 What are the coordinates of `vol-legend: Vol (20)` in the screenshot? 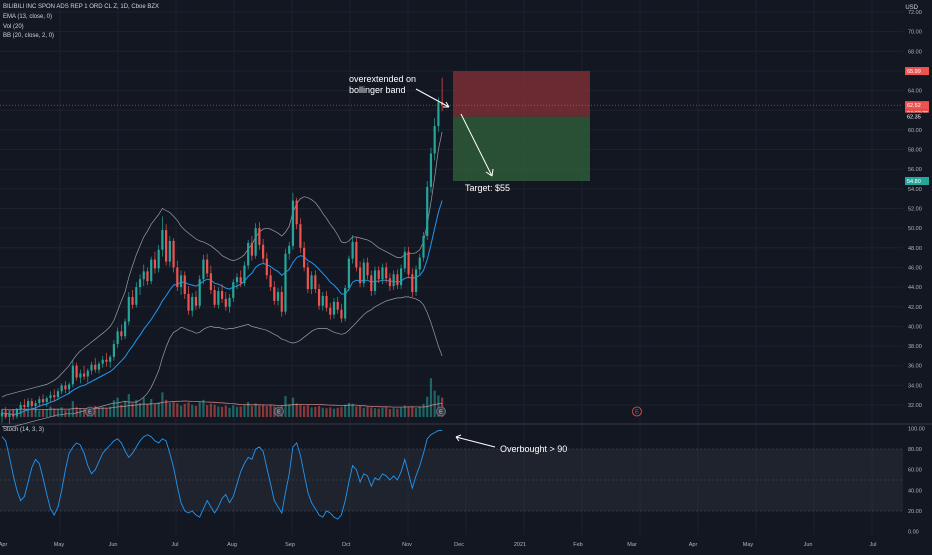 It's located at (13, 27).